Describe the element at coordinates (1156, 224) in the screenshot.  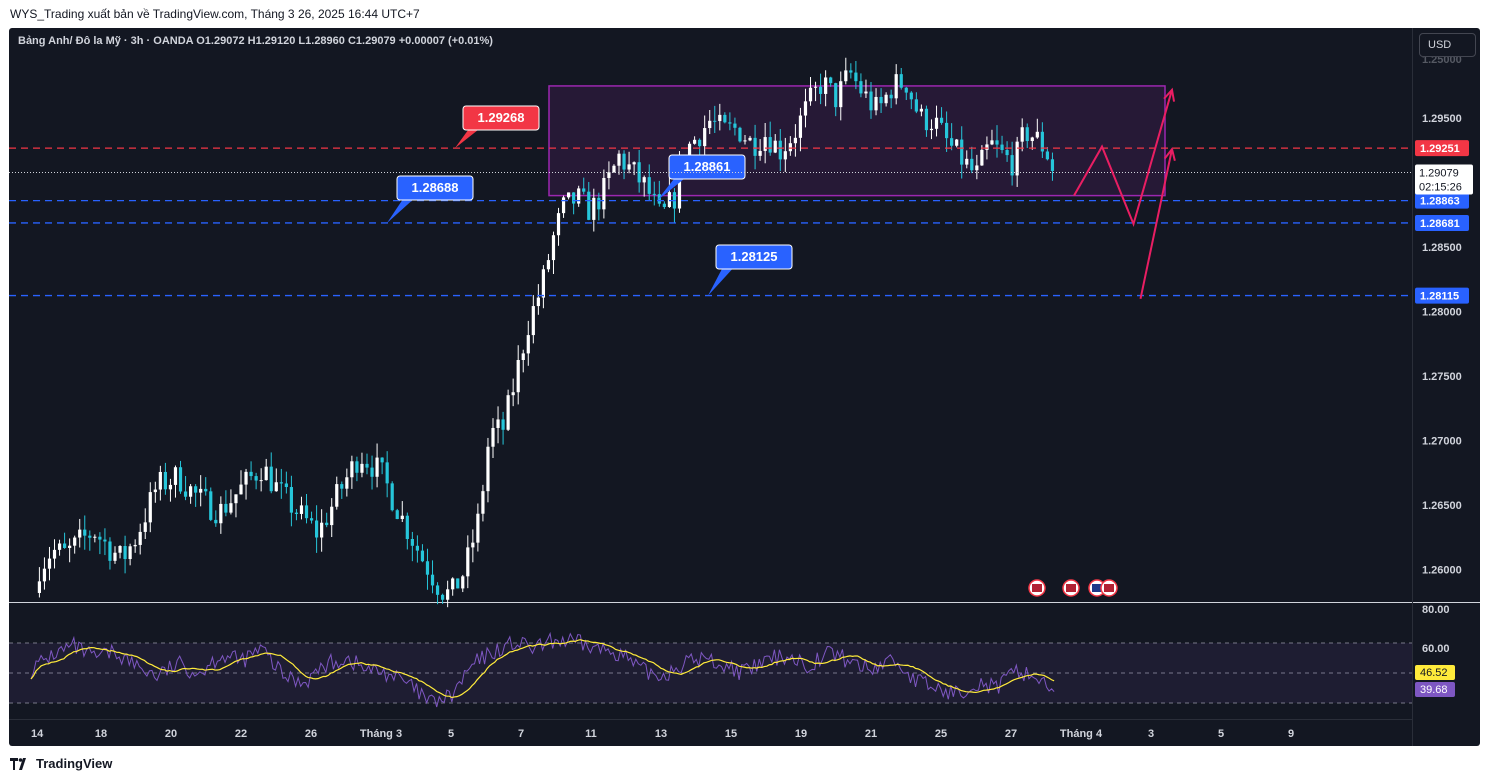
I see `projection-path-second` at that location.